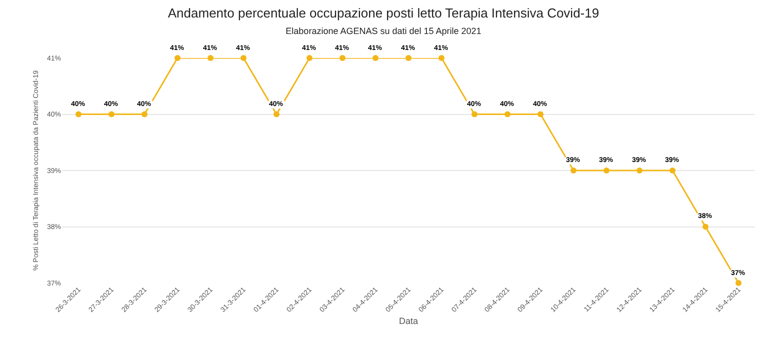  I want to click on x-axis-title: Data, so click(408, 321).